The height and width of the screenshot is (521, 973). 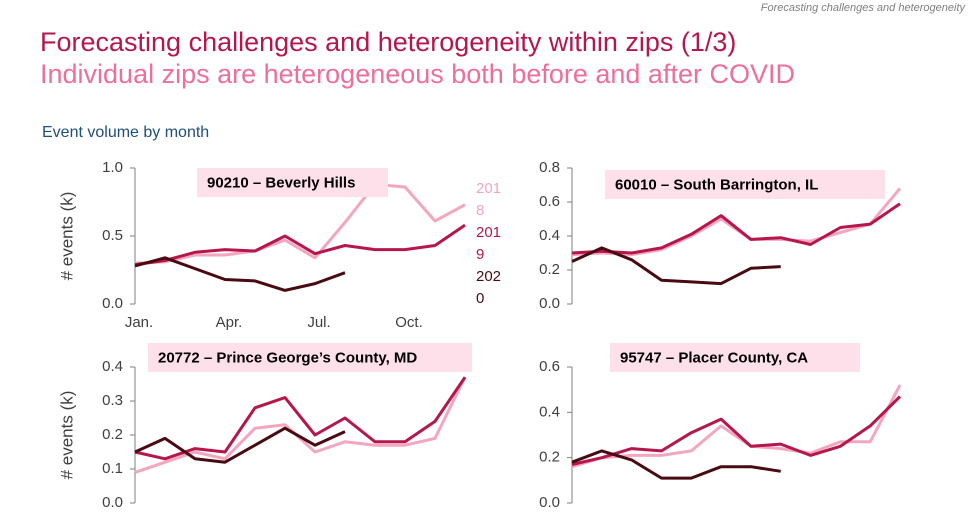 I want to click on legend: 2018 2019 2020, so click(x=489, y=243).